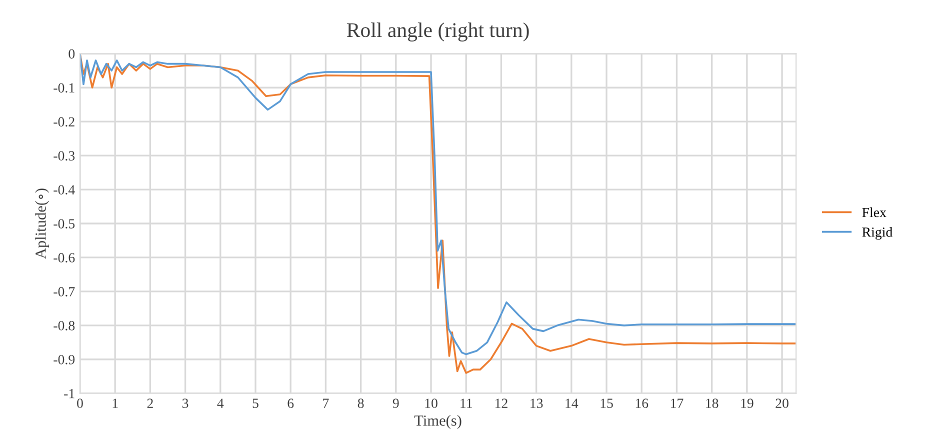 Image resolution: width=930 pixels, height=447 pixels. Describe the element at coordinates (71, 54) in the screenshot. I see `y-tick-label: 0` at that location.